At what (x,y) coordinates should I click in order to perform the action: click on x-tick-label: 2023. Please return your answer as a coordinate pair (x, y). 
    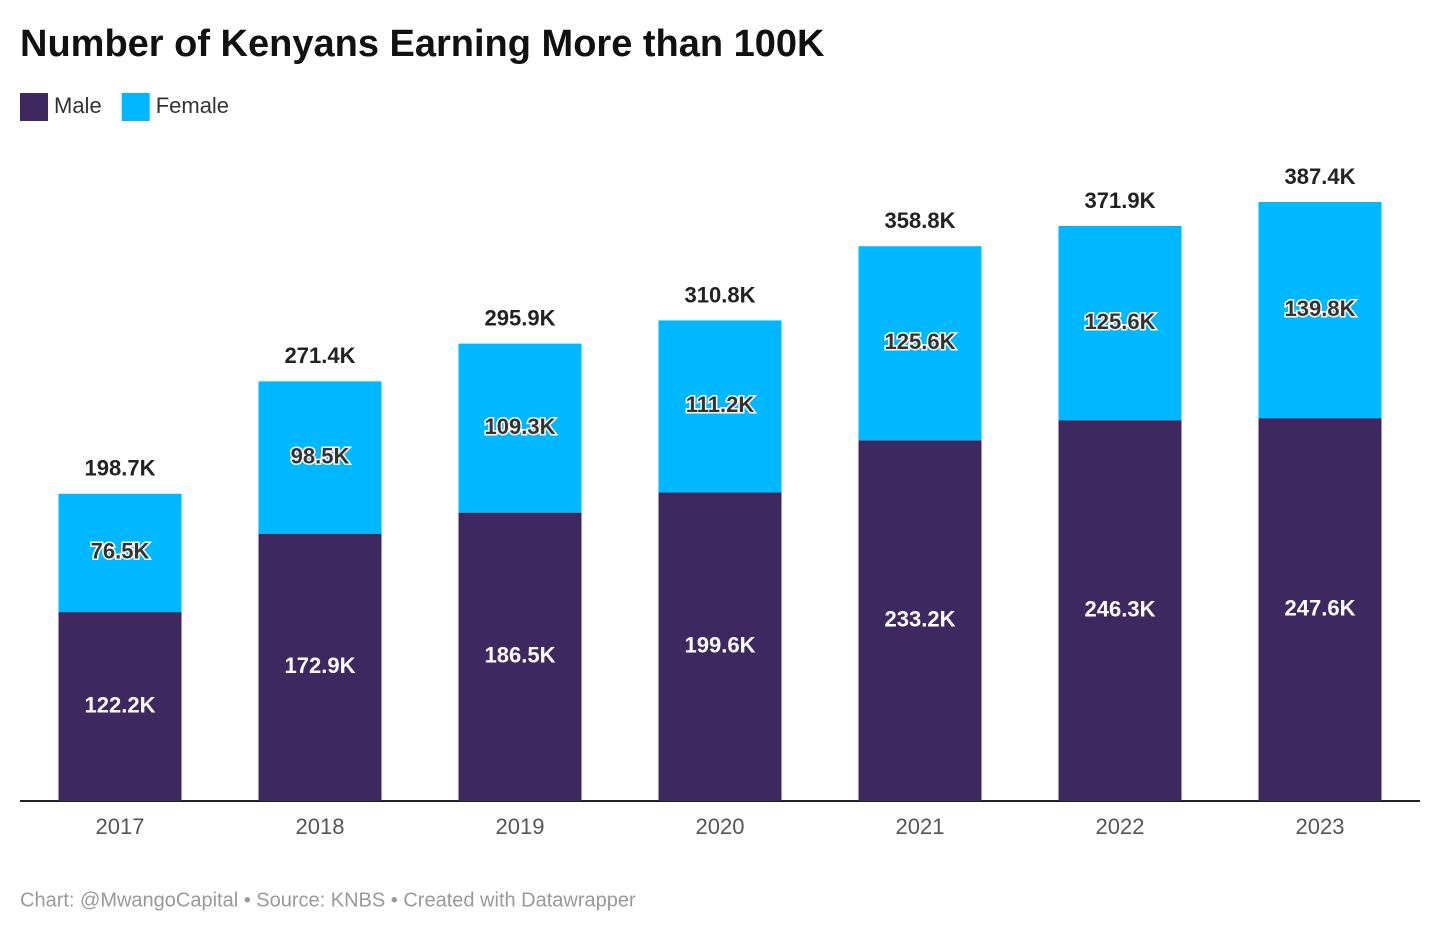
    Looking at the image, I should click on (1320, 826).